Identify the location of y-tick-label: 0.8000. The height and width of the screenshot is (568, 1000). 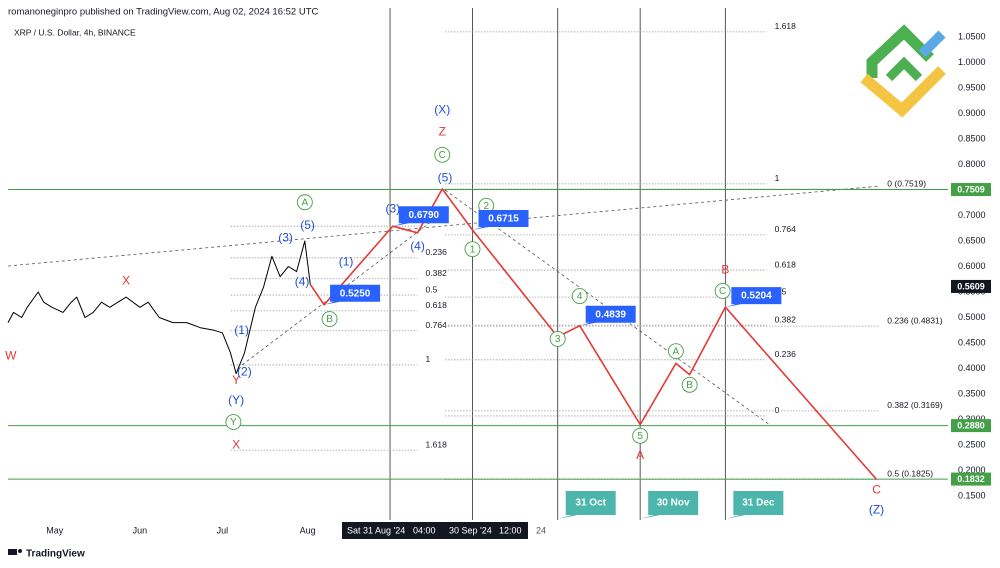
(972, 164).